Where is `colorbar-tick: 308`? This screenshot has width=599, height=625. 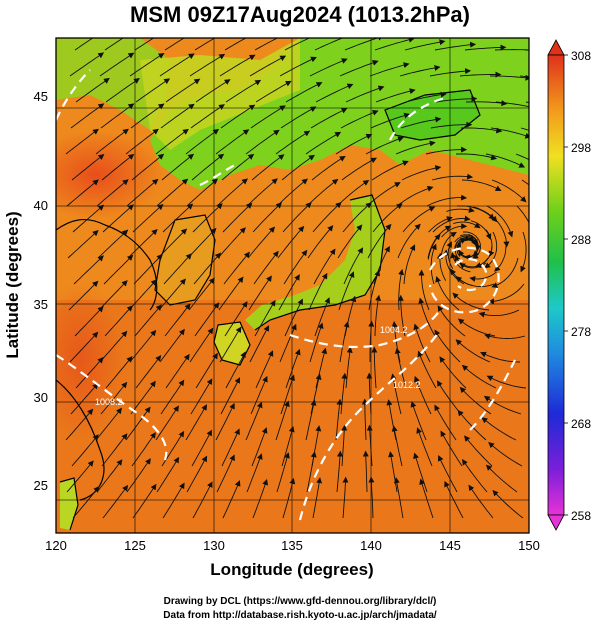 colorbar-tick: 308 is located at coordinates (581, 56).